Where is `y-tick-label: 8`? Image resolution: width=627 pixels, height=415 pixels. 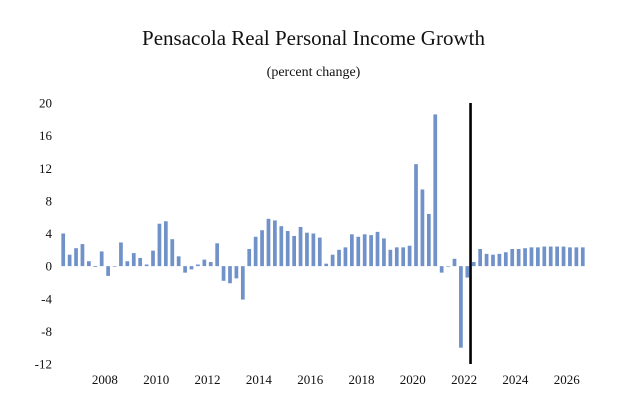 y-tick-label: 8 is located at coordinates (49, 200).